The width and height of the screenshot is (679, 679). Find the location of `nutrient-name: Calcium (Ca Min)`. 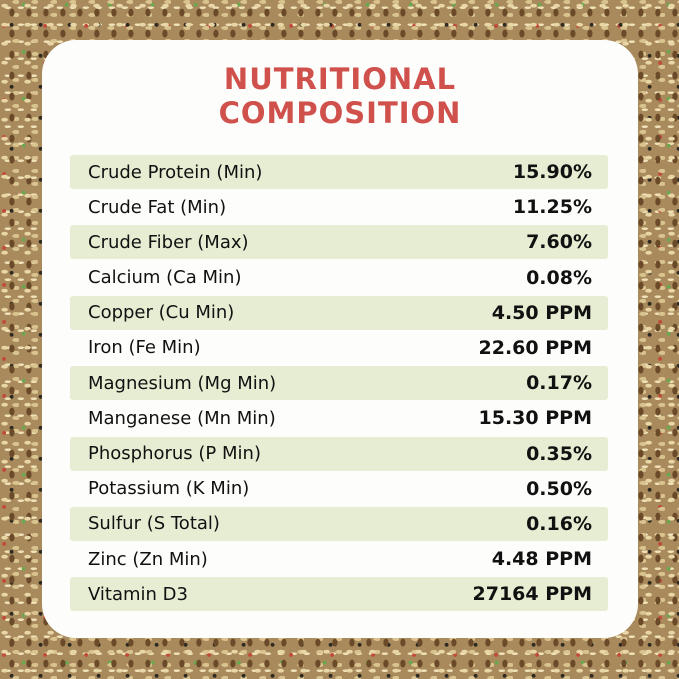

nutrient-name: Calcium (Ca Min) is located at coordinates (165, 278).